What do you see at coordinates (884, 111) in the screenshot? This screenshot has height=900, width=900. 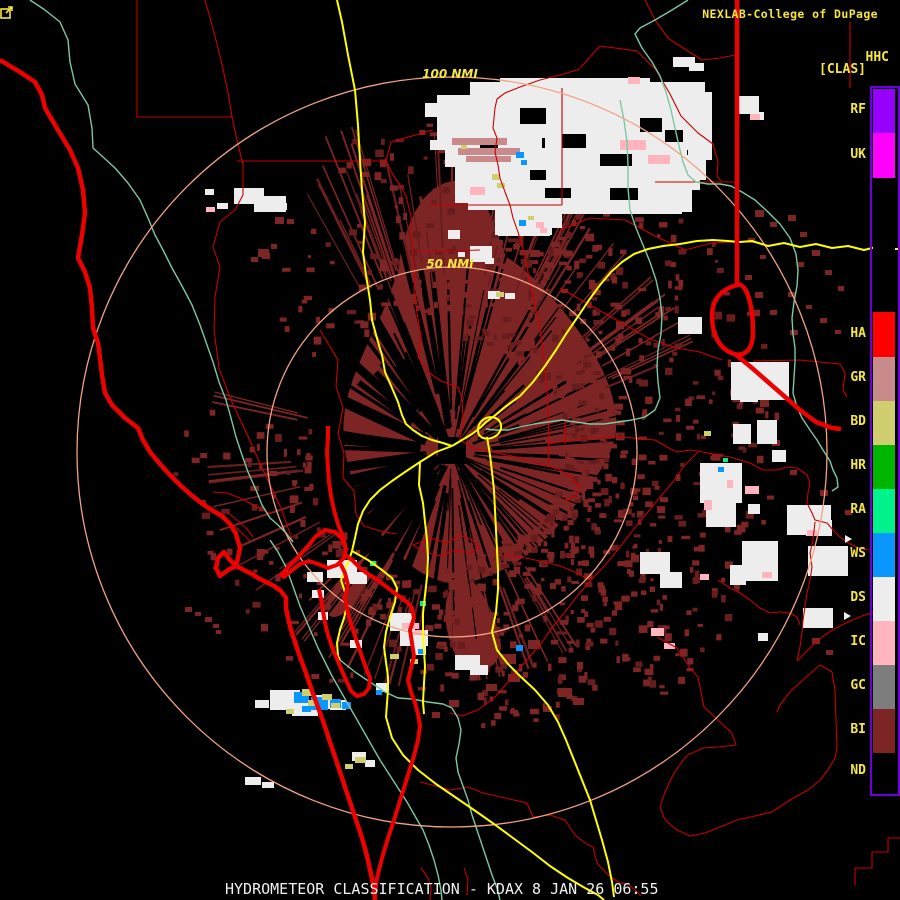 I see `legend-swatch-RF` at bounding box center [884, 111].